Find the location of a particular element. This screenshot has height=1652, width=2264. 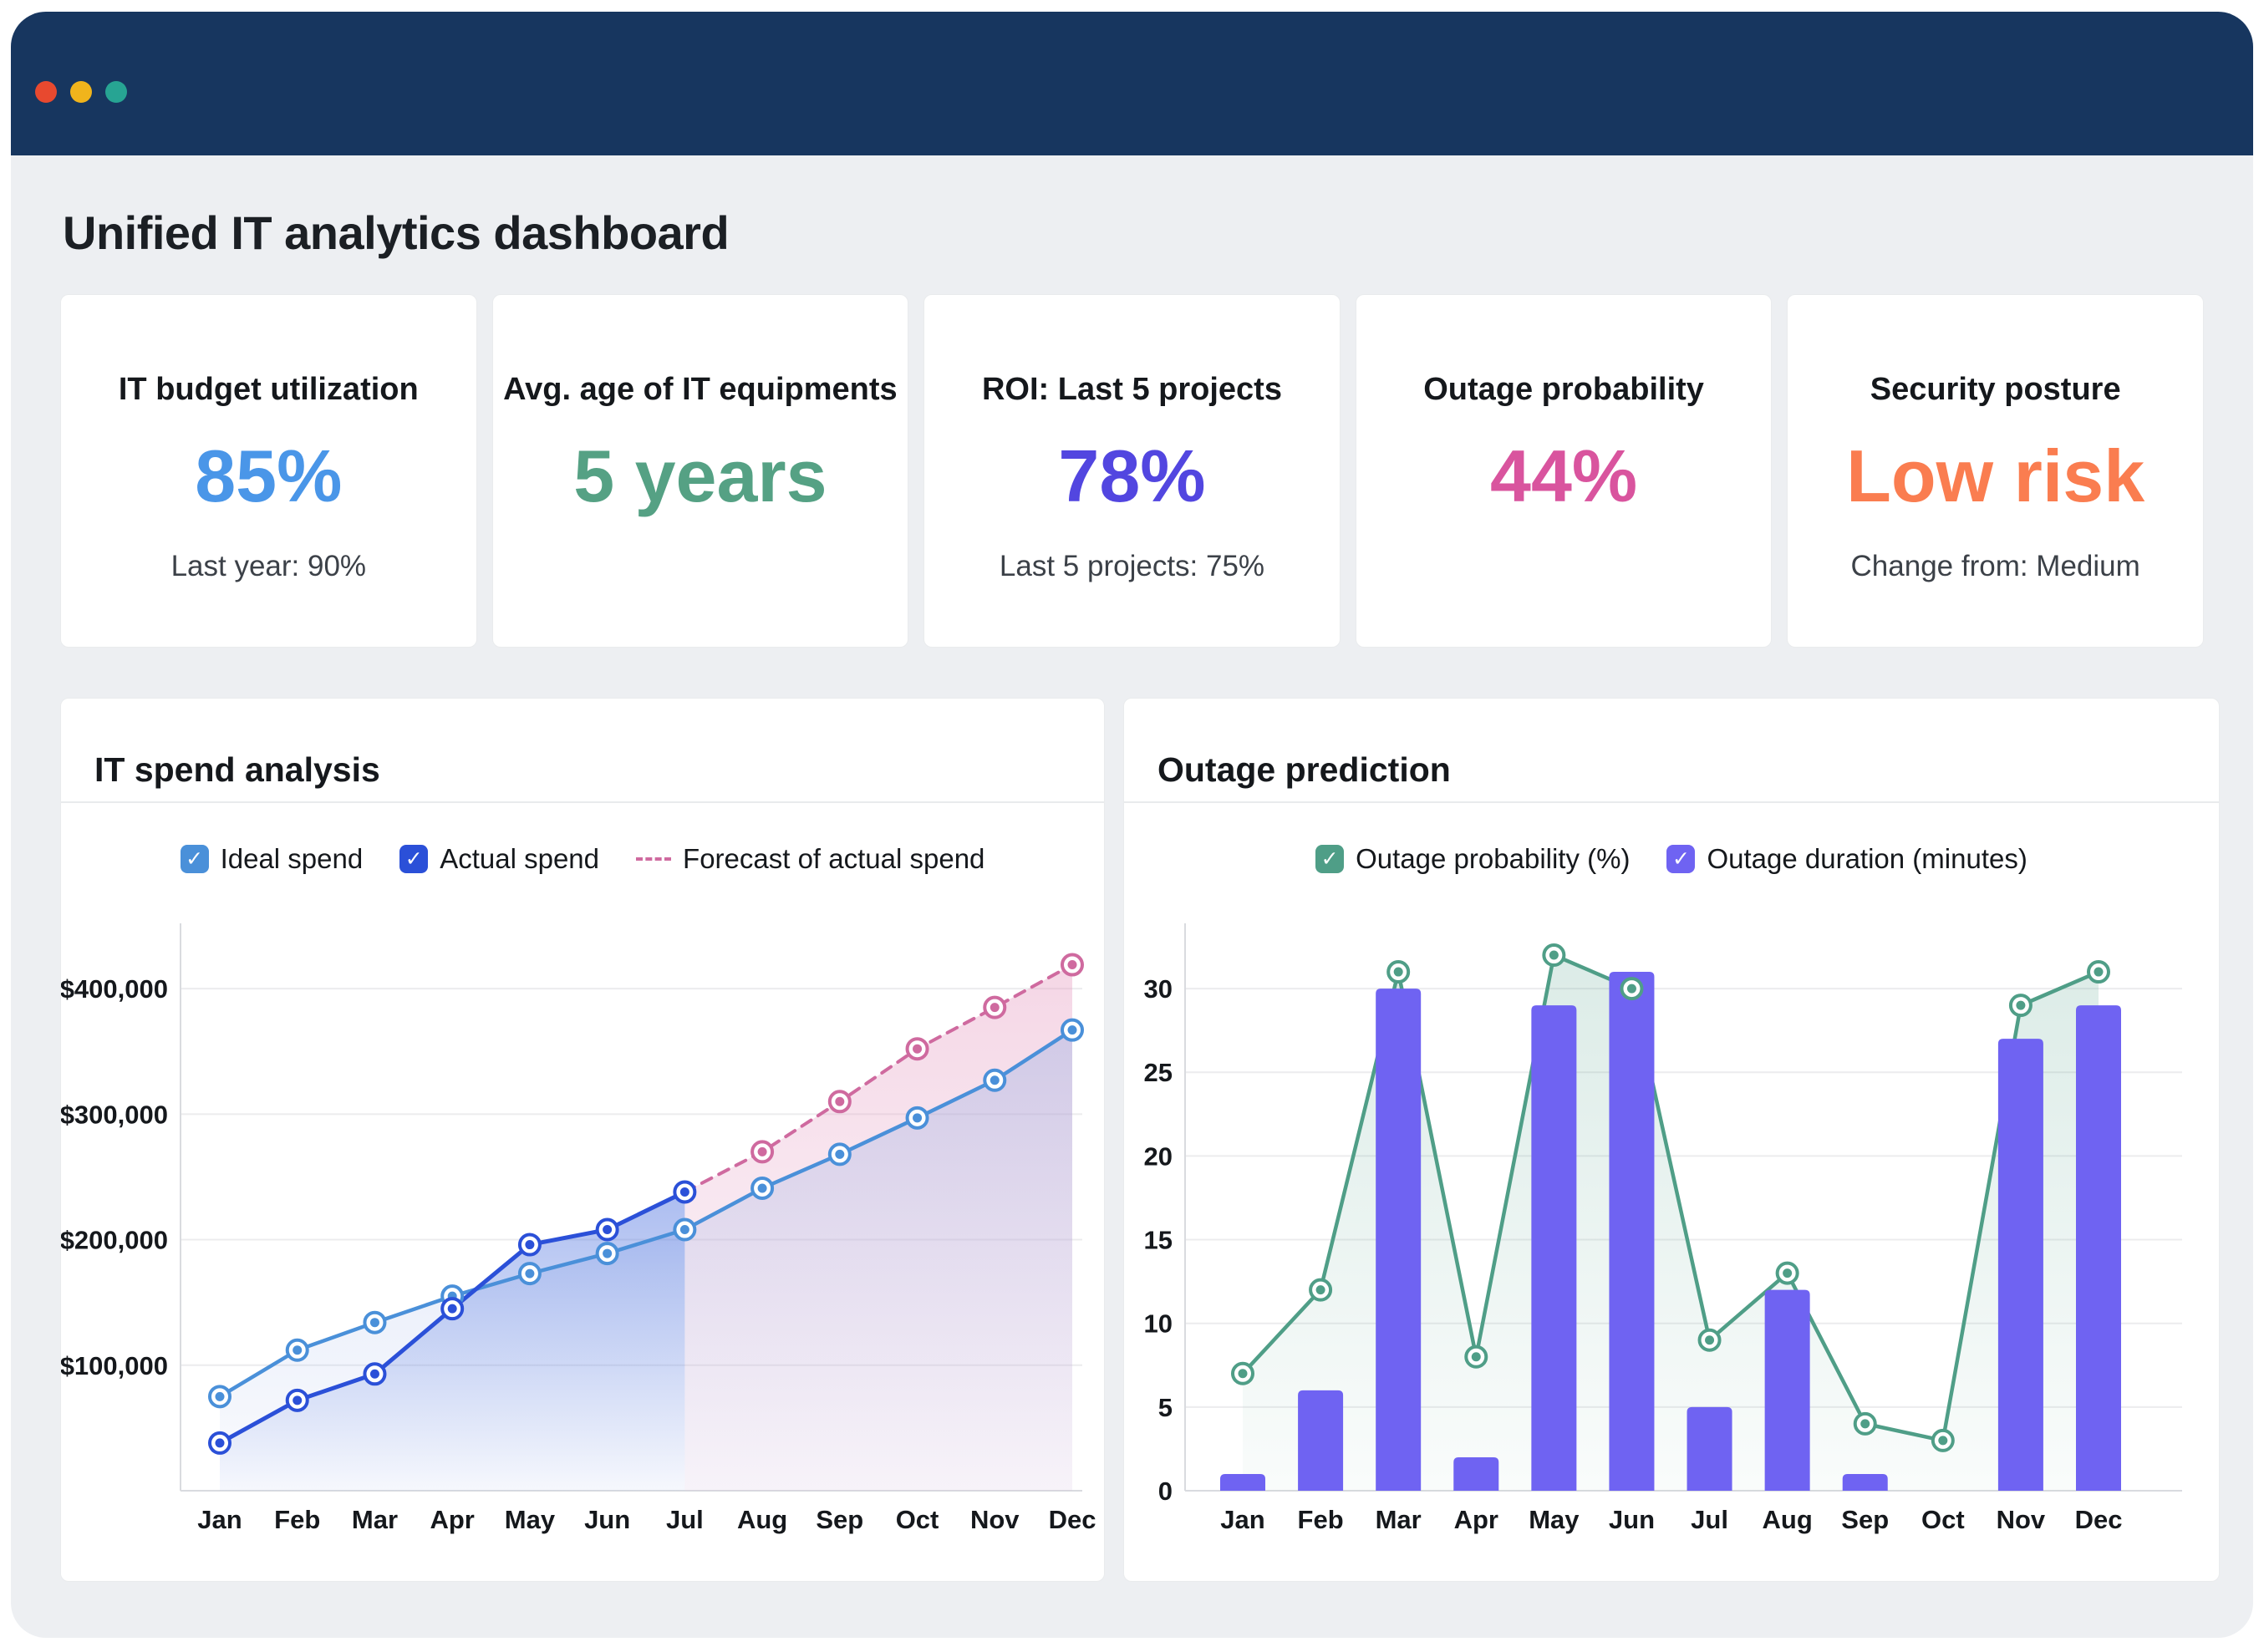

svg-text: $400,000 is located at coordinates (115, 989).